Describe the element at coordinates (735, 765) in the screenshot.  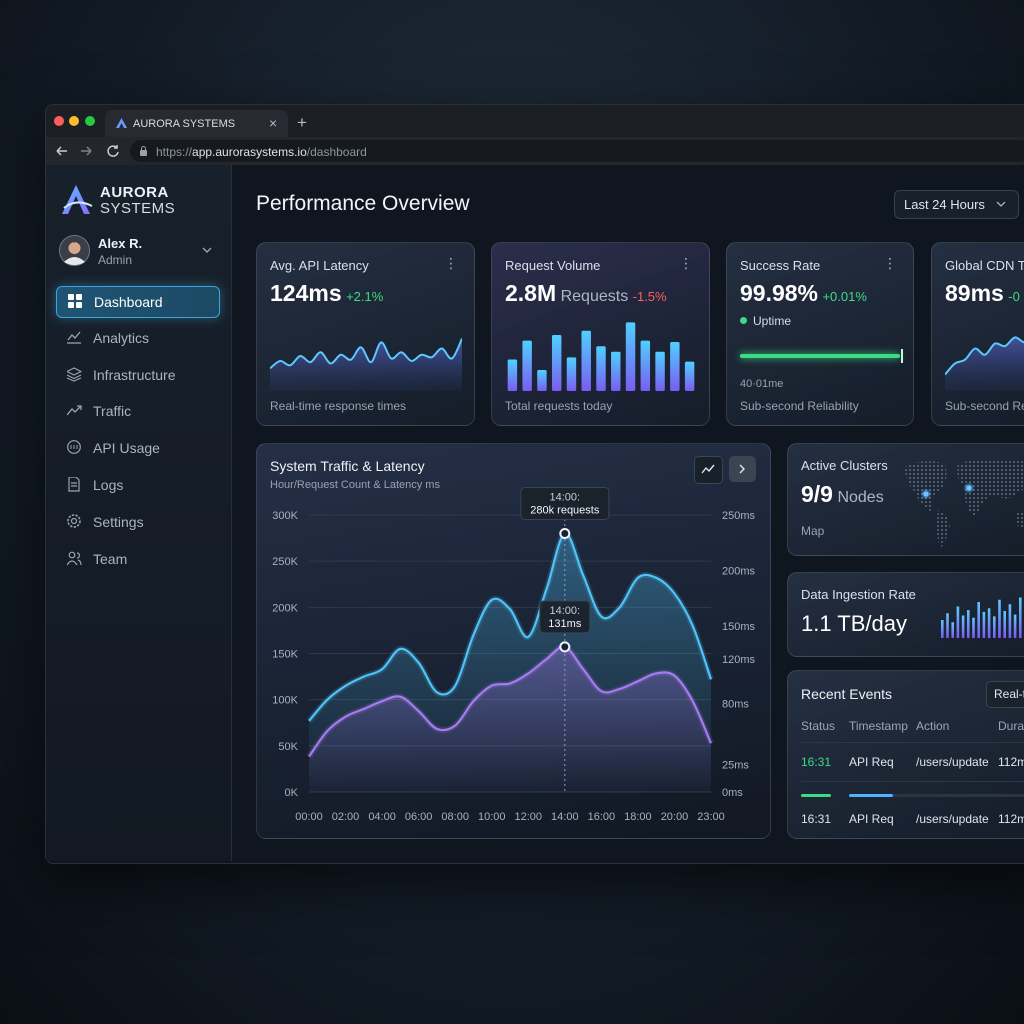
I see `y2-tick-label: 25ms` at that location.